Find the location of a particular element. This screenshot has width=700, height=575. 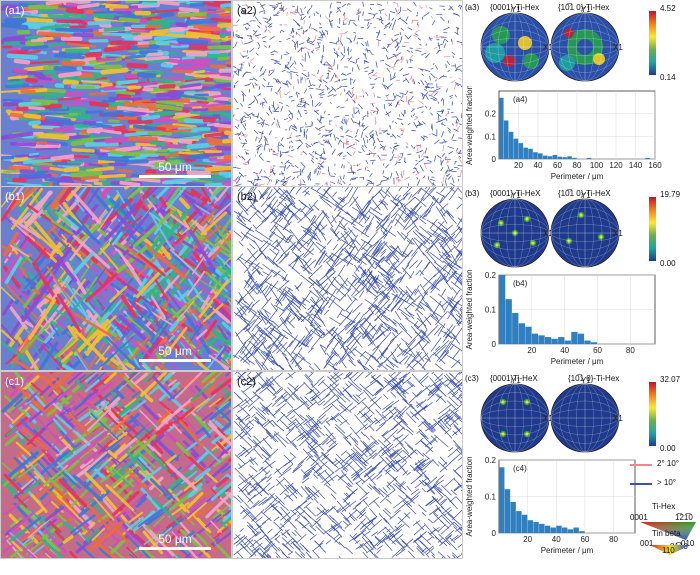

tin-beta-title: Tin beta is located at coordinates (666, 533).